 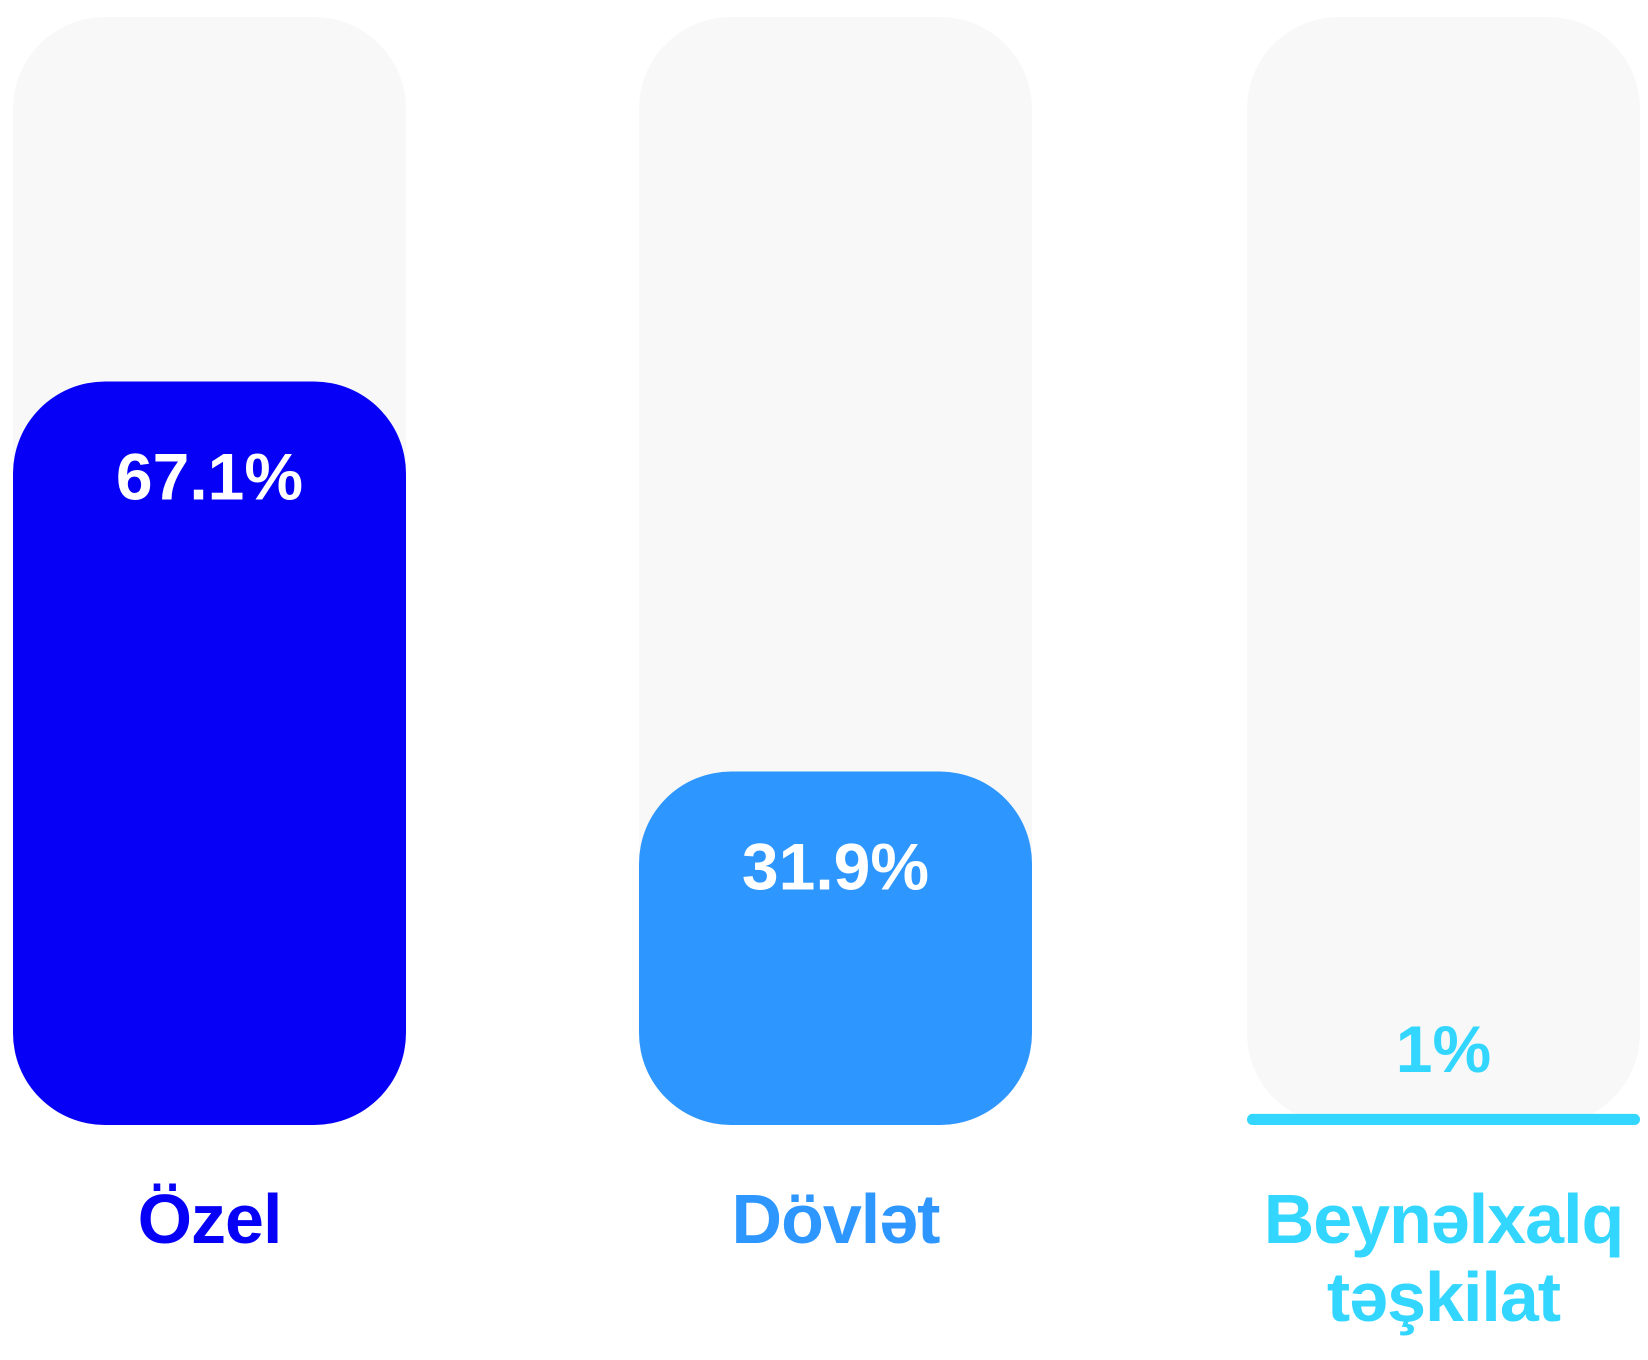 I want to click on value-label: 31.9%, so click(x=835, y=867).